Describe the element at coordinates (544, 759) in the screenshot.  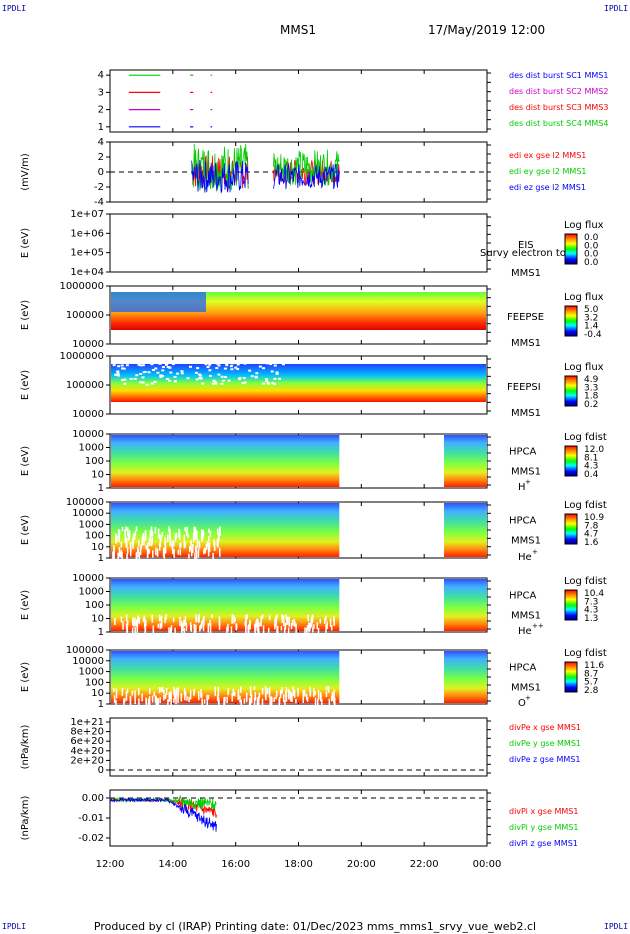
I see `legend-entry: divPe z gse MMS1` at that location.